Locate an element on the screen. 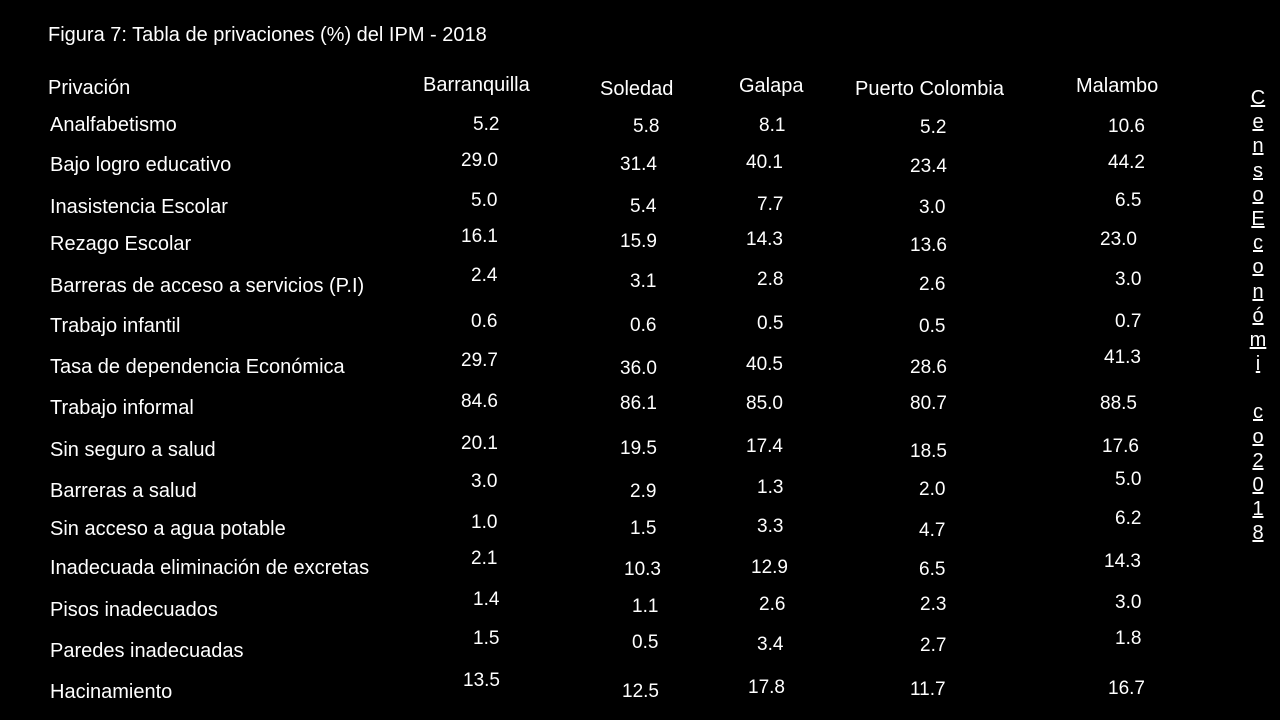 This screenshot has width=1280, height=720. cell-puerto-colombia: 3.0 is located at coordinates (932, 207).